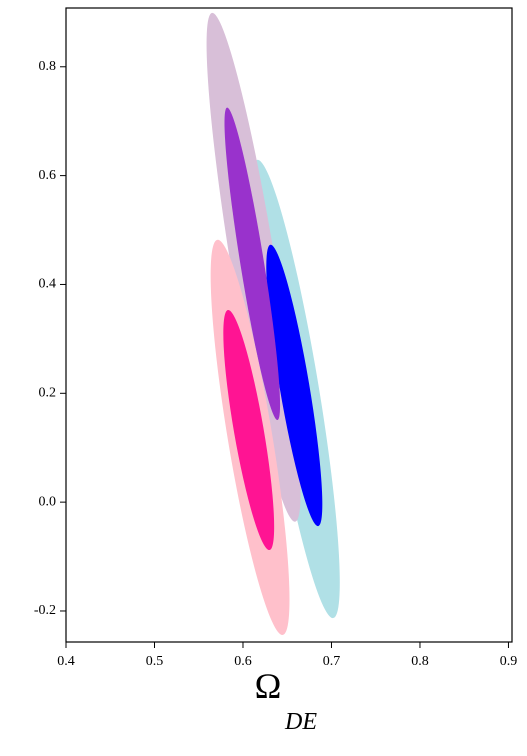  What do you see at coordinates (155, 661) in the screenshot?
I see `x-tick-label: 0.5` at bounding box center [155, 661].